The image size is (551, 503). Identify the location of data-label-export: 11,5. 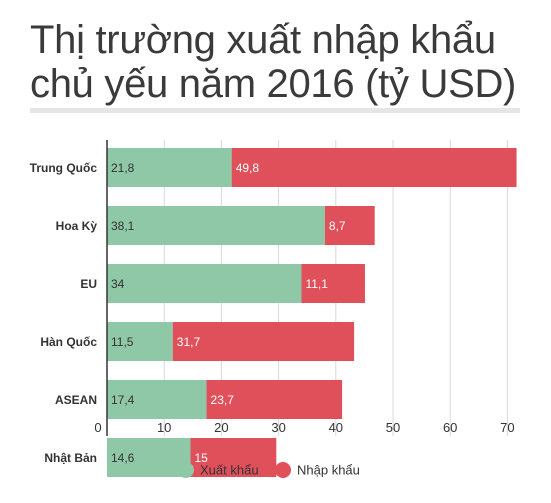
(122, 342).